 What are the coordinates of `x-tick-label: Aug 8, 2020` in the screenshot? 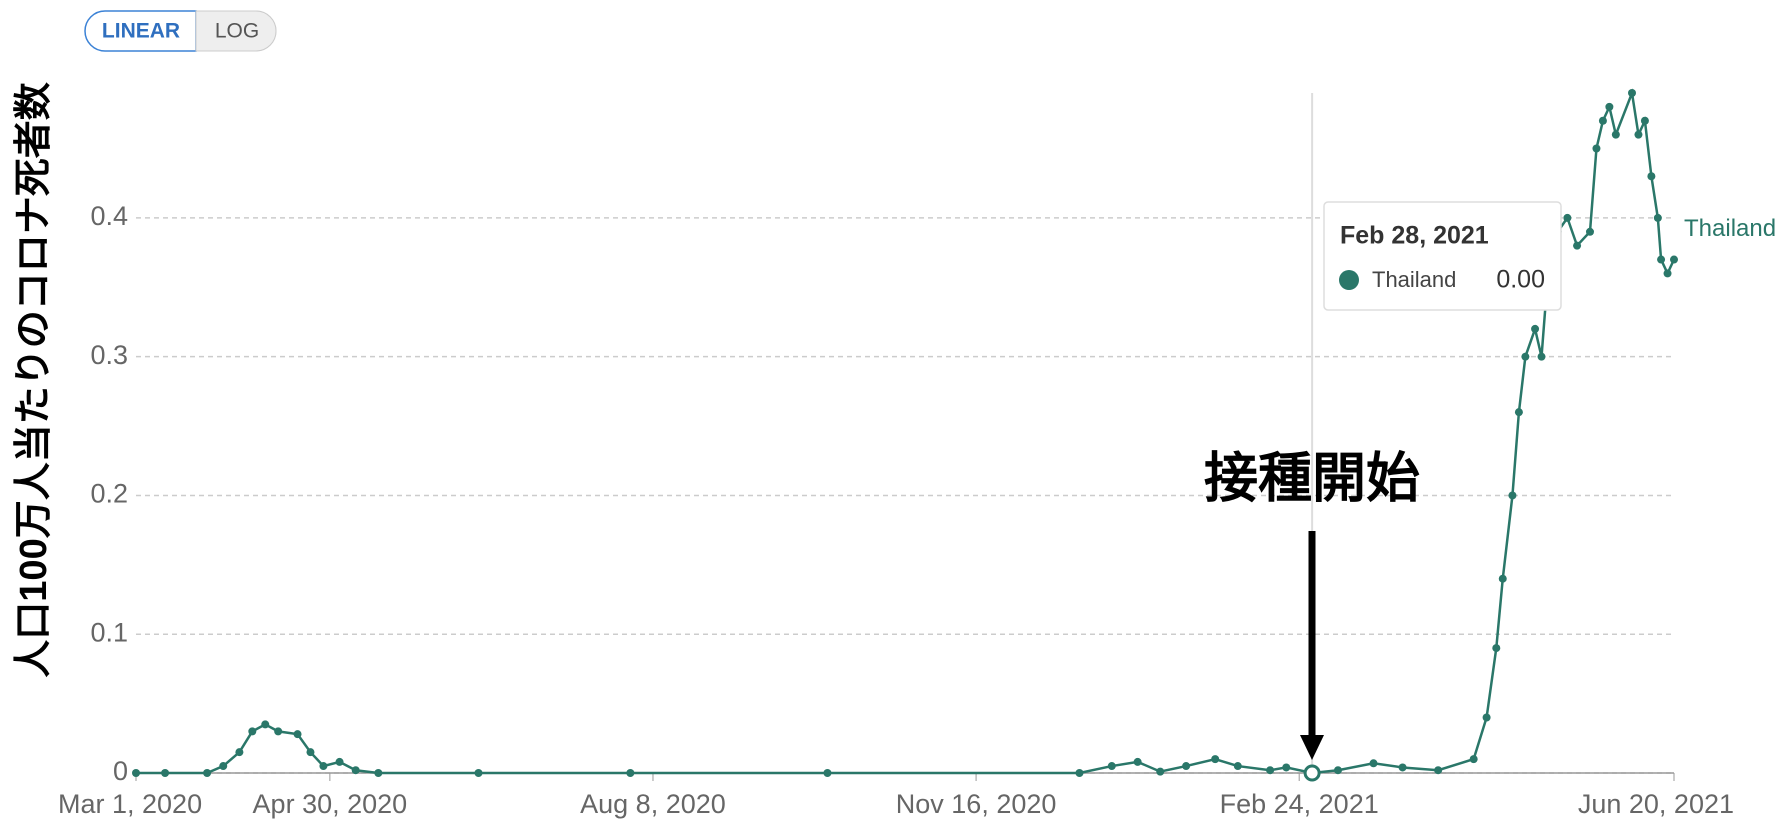 It's located at (653, 804).